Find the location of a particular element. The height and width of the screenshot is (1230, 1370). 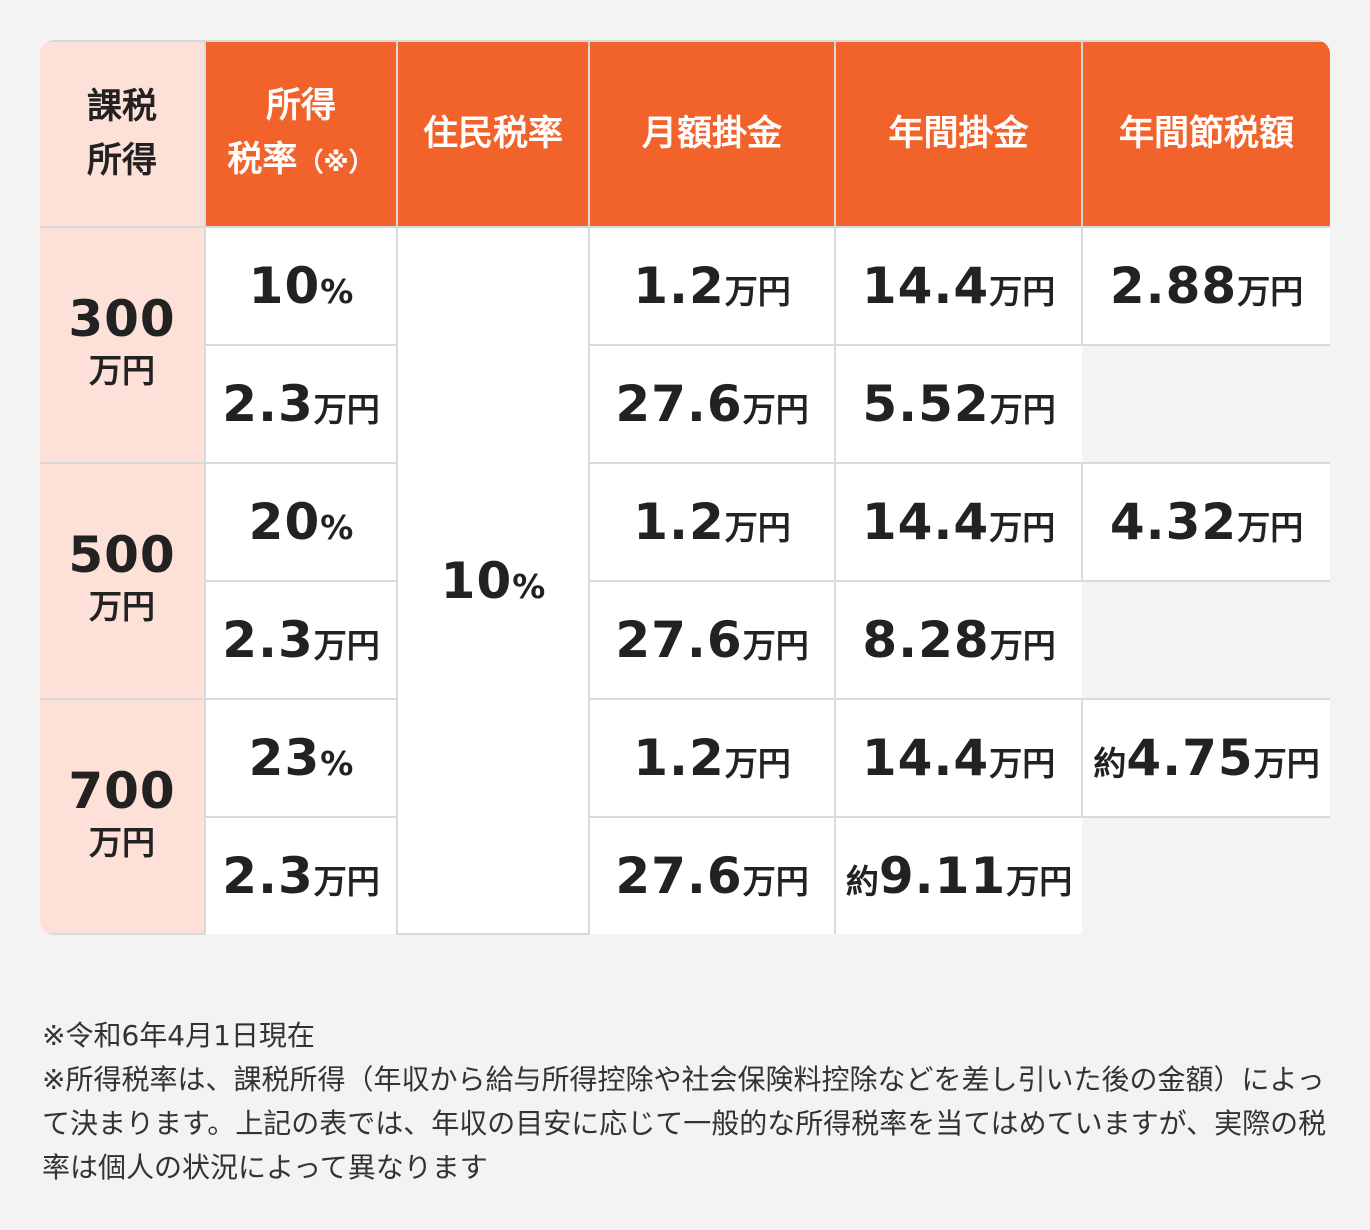

income-cell: 300 万円 is located at coordinates (123, 345).